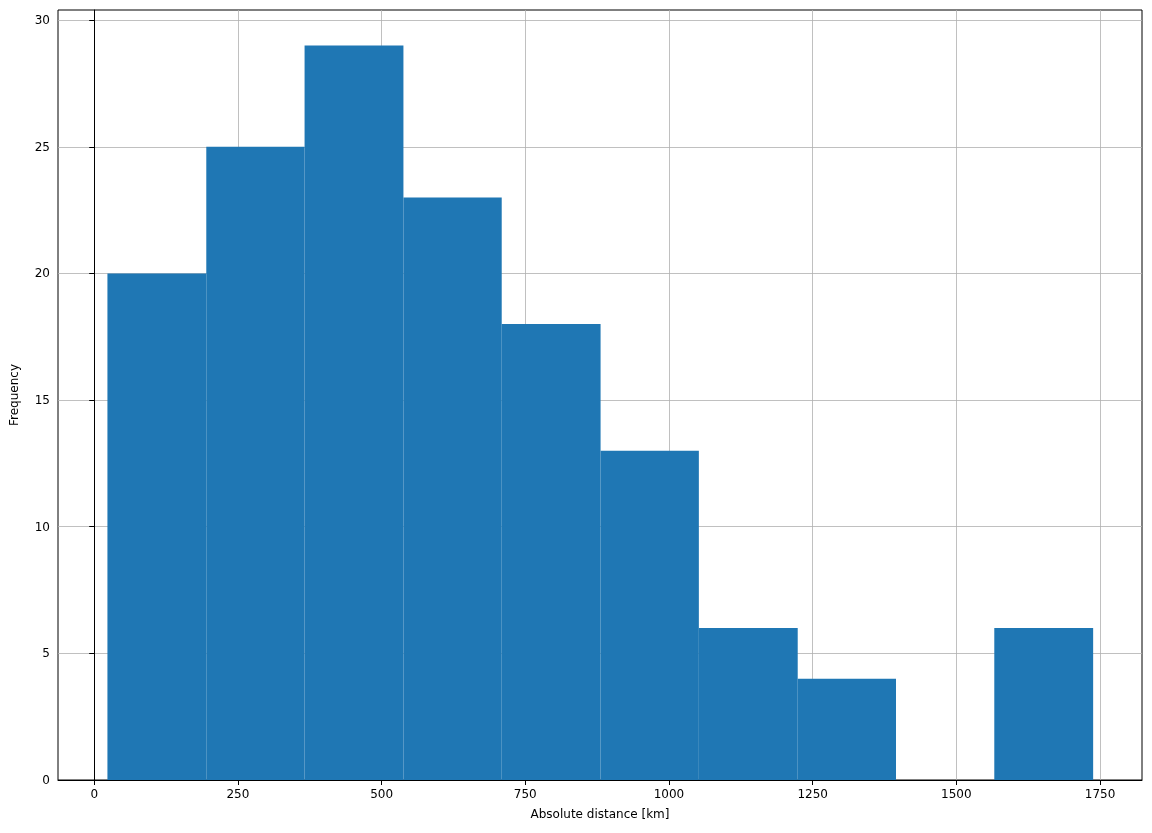 The height and width of the screenshot is (833, 1152). Describe the element at coordinates (46, 780) in the screenshot. I see `y-tick-label: 0` at that location.